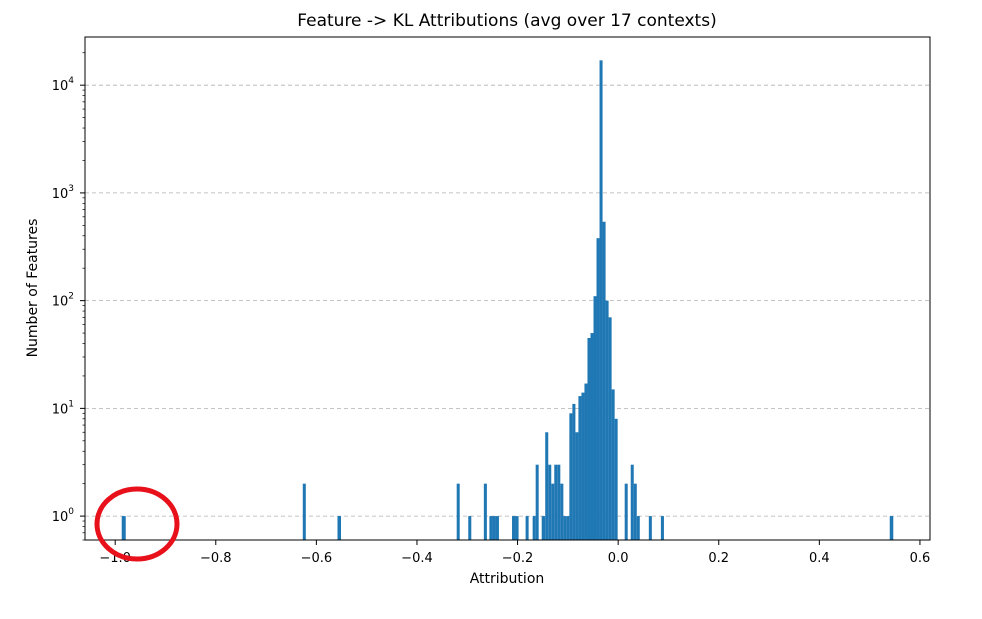  I want to click on highlight-circle-annotation, so click(137, 524).